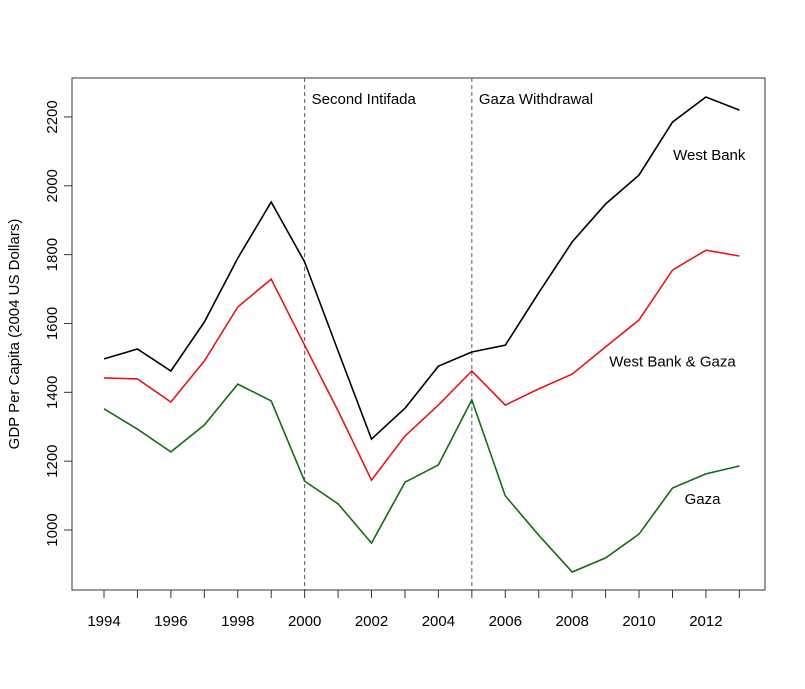 Image resolution: width=805 pixels, height=689 pixels. Describe the element at coordinates (52, 116) in the screenshot. I see `y-tick-label: 2200` at that location.